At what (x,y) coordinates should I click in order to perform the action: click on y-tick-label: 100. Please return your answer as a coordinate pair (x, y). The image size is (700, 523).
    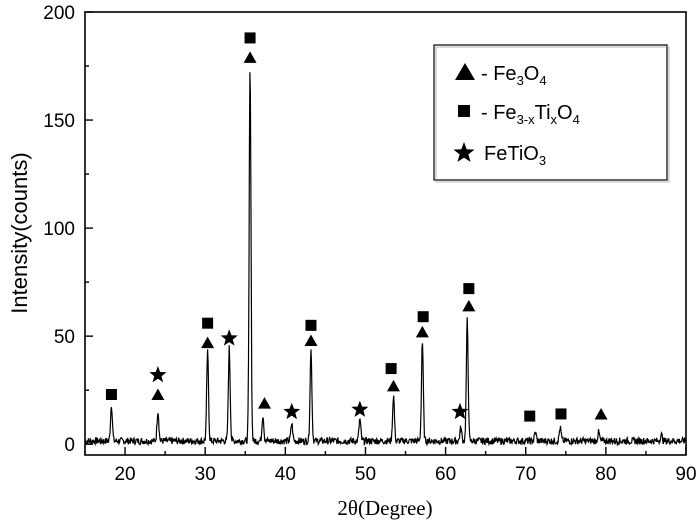
    Looking at the image, I should click on (59, 229).